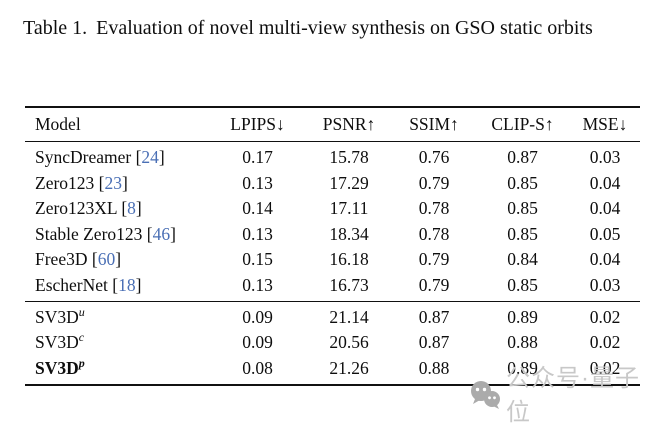 This screenshot has height=430, width=658. What do you see at coordinates (81, 311) in the screenshot?
I see `model-variant-superscript: u` at bounding box center [81, 311].